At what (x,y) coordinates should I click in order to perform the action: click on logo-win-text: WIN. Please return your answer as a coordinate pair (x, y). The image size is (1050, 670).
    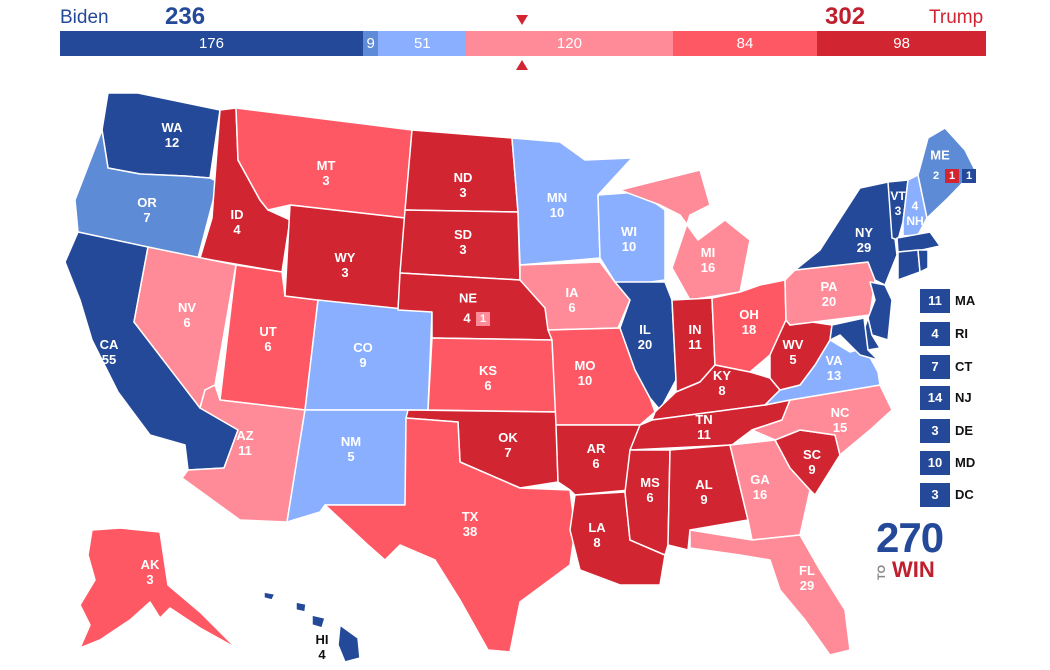
    Looking at the image, I should click on (913, 569).